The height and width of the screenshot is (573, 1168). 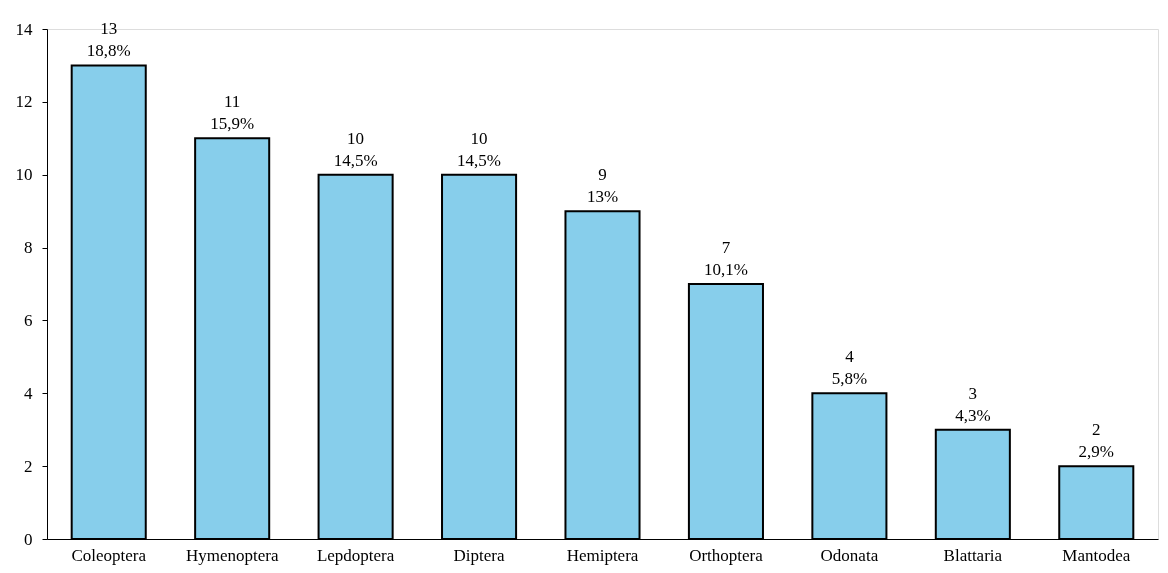 What do you see at coordinates (24, 102) in the screenshot?
I see `y-tick-label: 12` at bounding box center [24, 102].